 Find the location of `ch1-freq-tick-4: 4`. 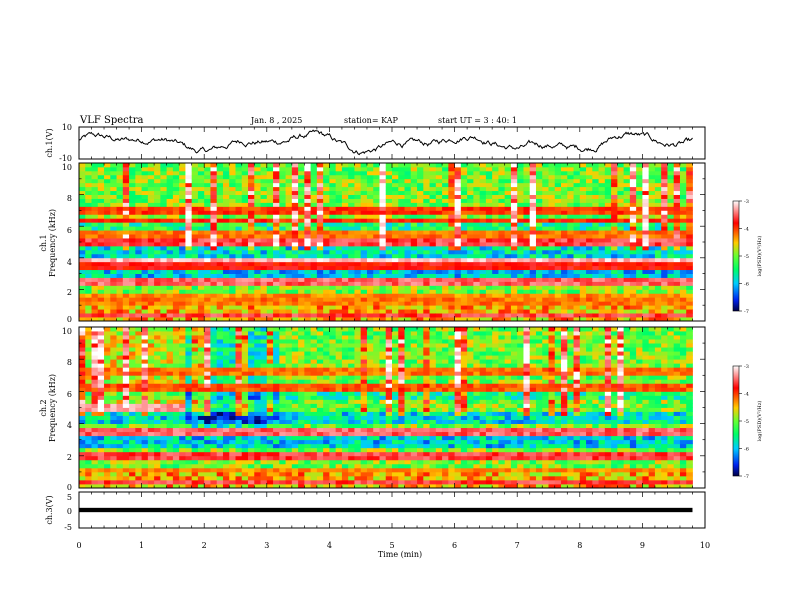

ch1-freq-tick-4: 4 is located at coordinates (69, 262).